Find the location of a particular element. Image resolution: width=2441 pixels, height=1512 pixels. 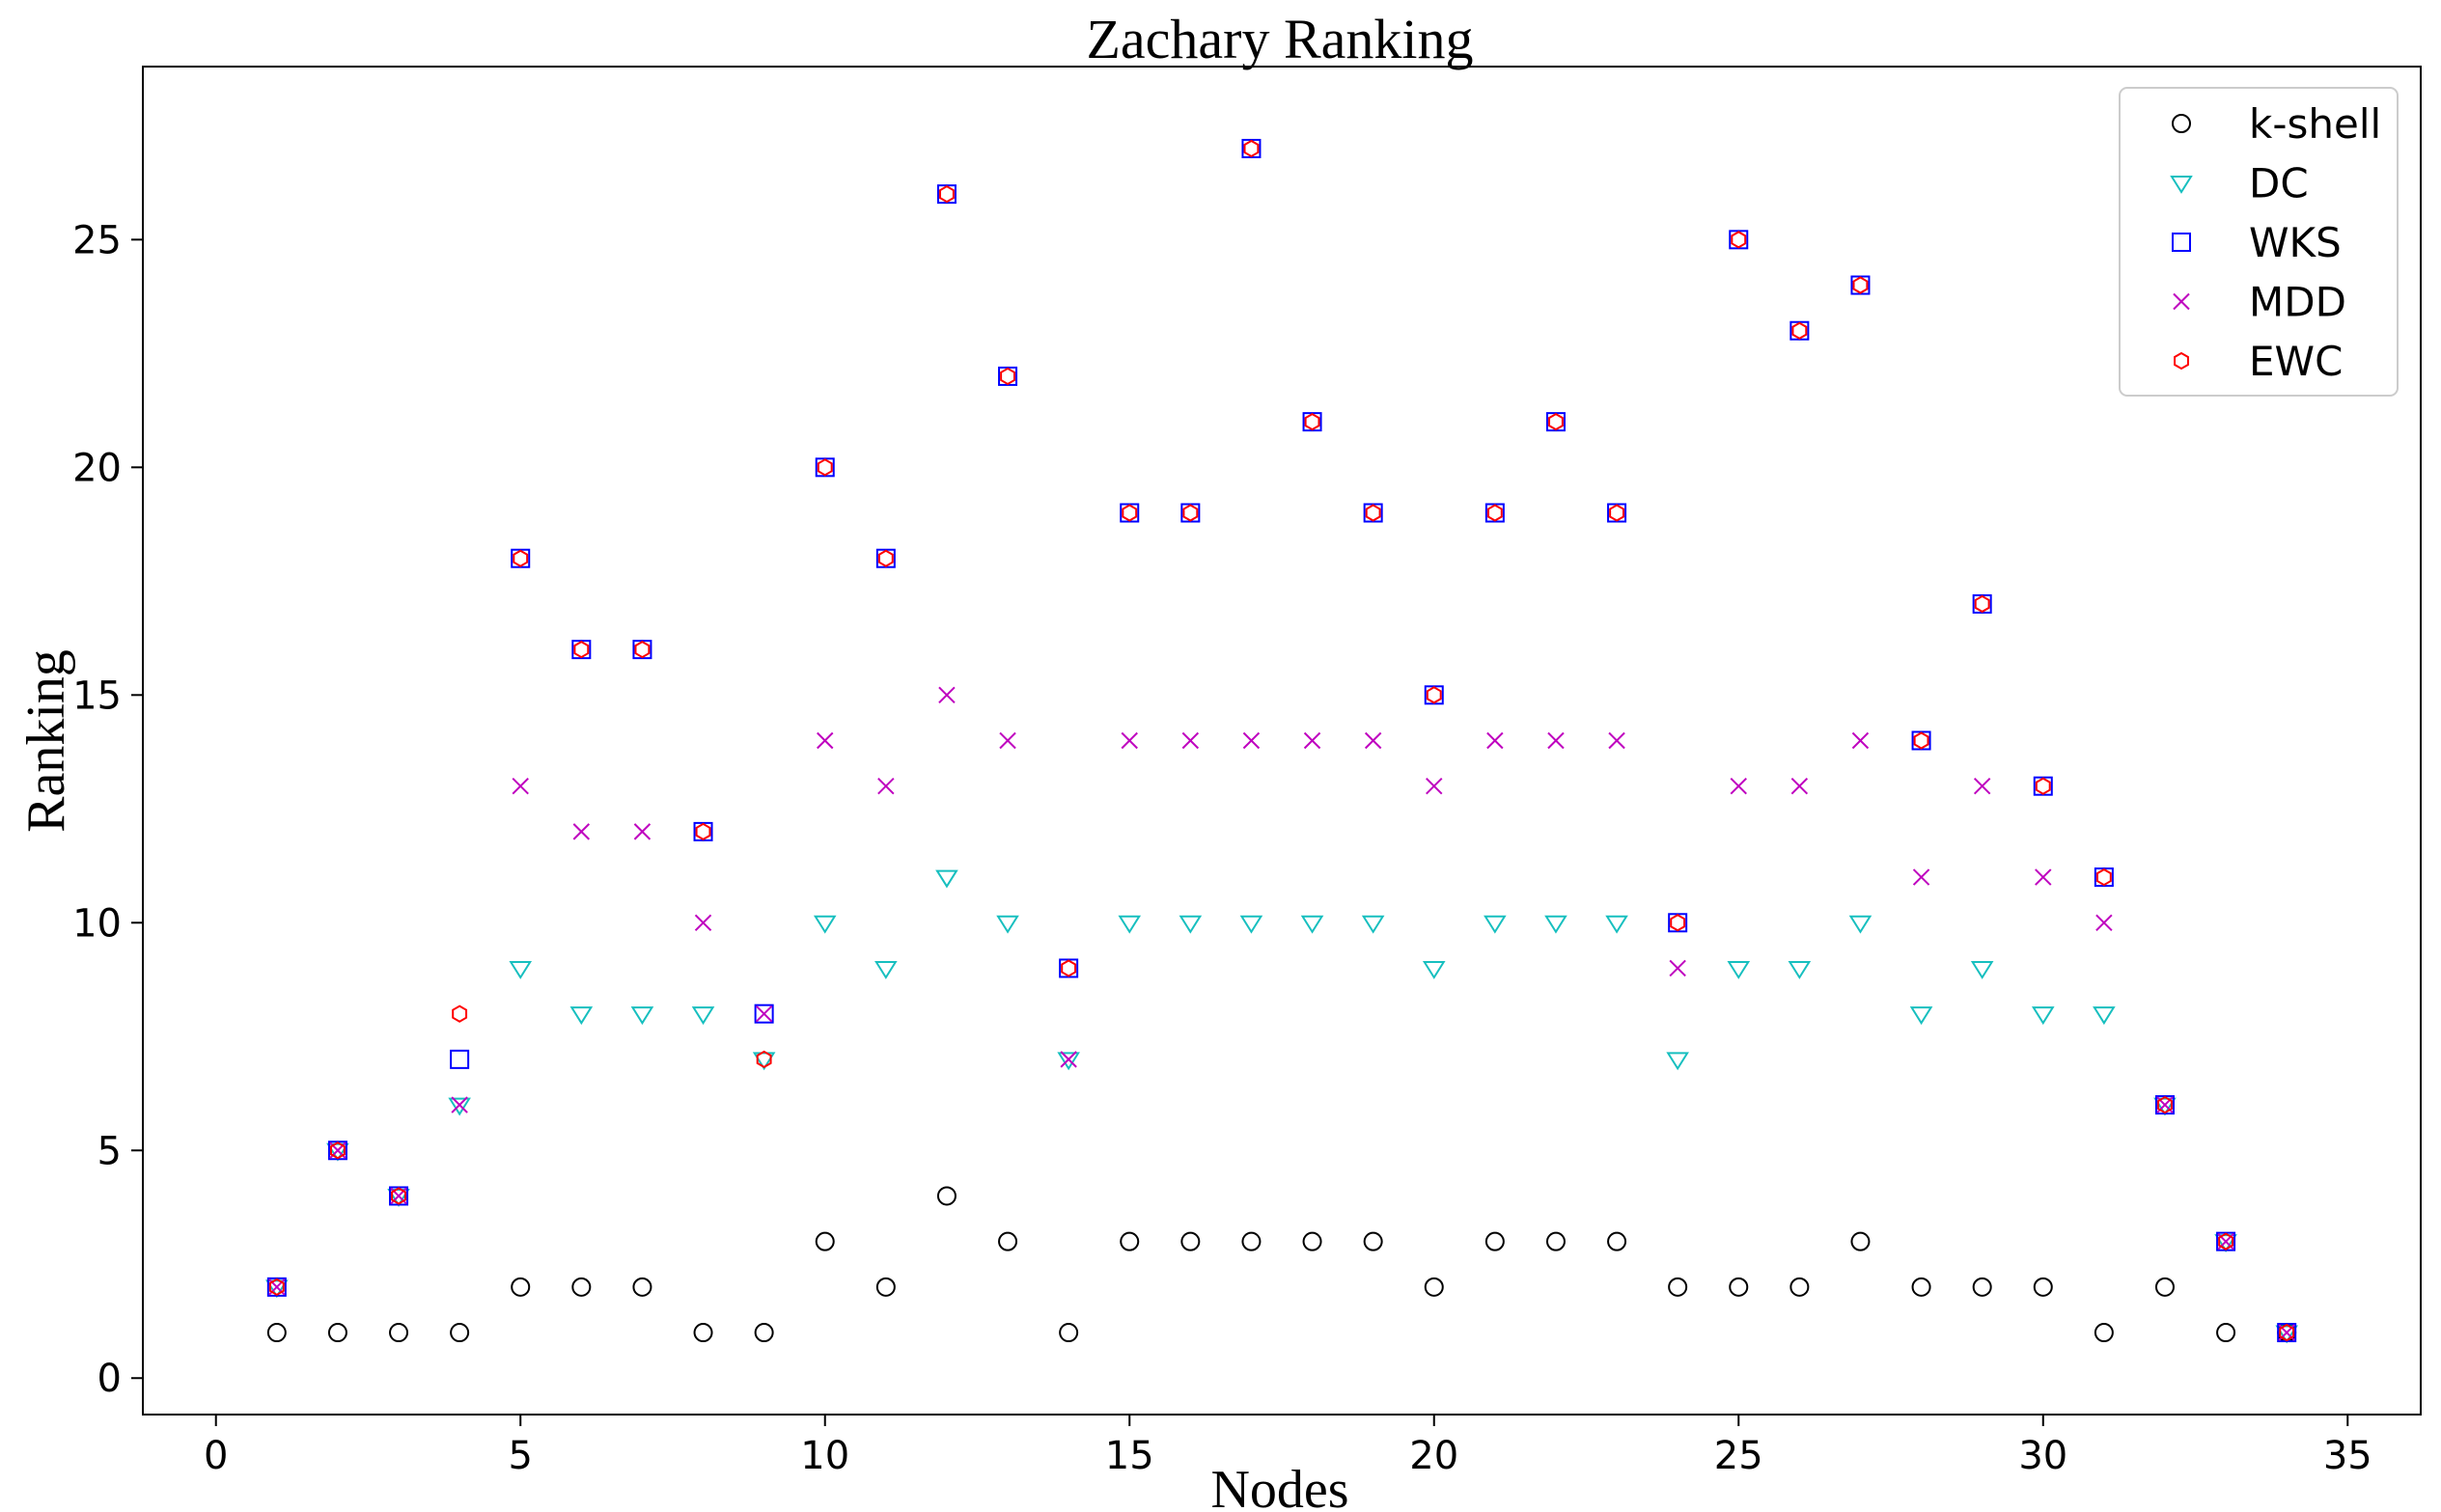

y-tick-label: 5 is located at coordinates (109, 1151).